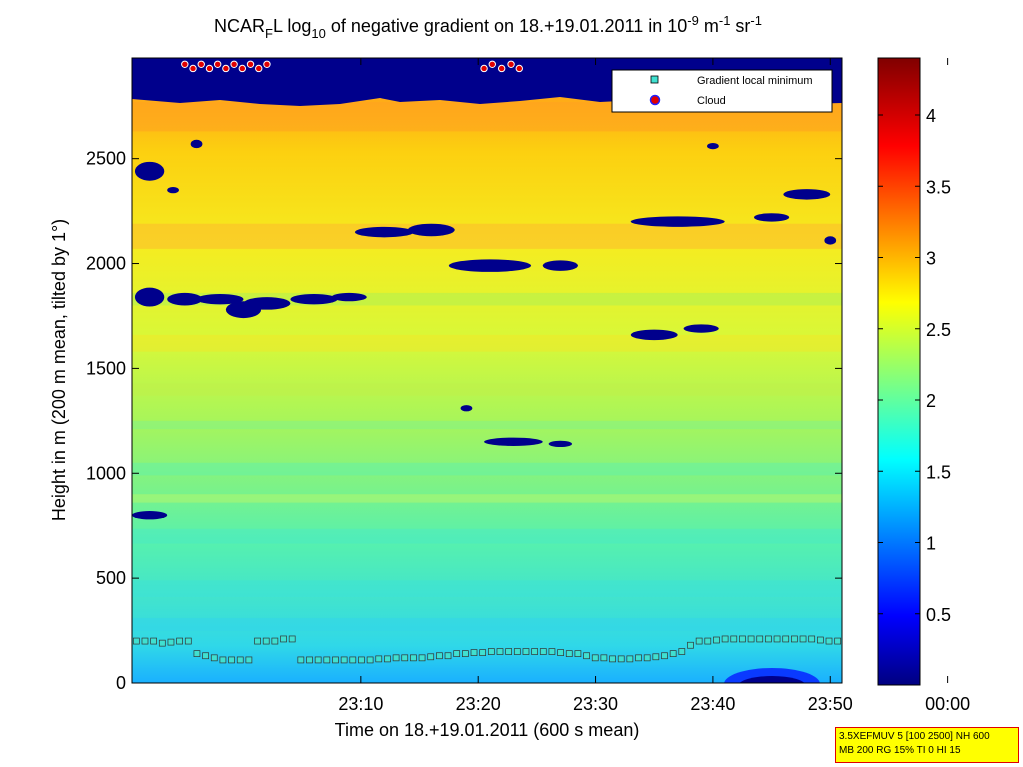  What do you see at coordinates (712, 704) in the screenshot?
I see `x-tick-label: 23:40` at bounding box center [712, 704].